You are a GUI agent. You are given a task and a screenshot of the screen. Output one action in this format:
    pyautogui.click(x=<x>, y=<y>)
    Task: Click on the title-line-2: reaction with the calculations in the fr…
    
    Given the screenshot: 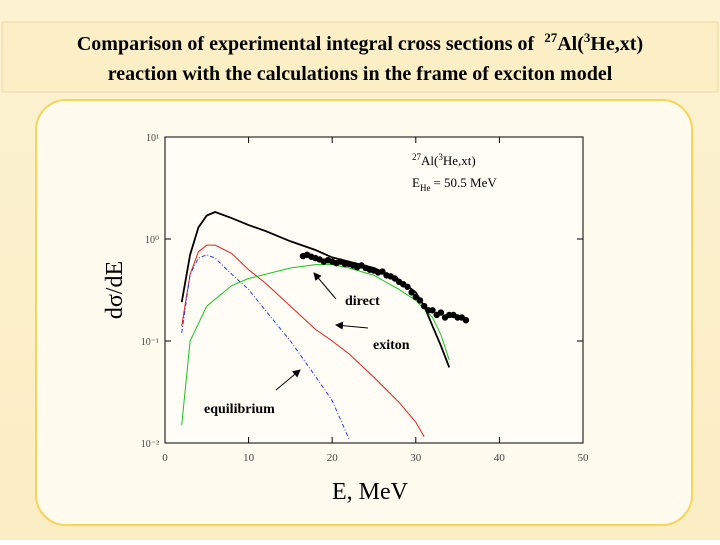 What is the action you would take?
    pyautogui.click(x=360, y=74)
    